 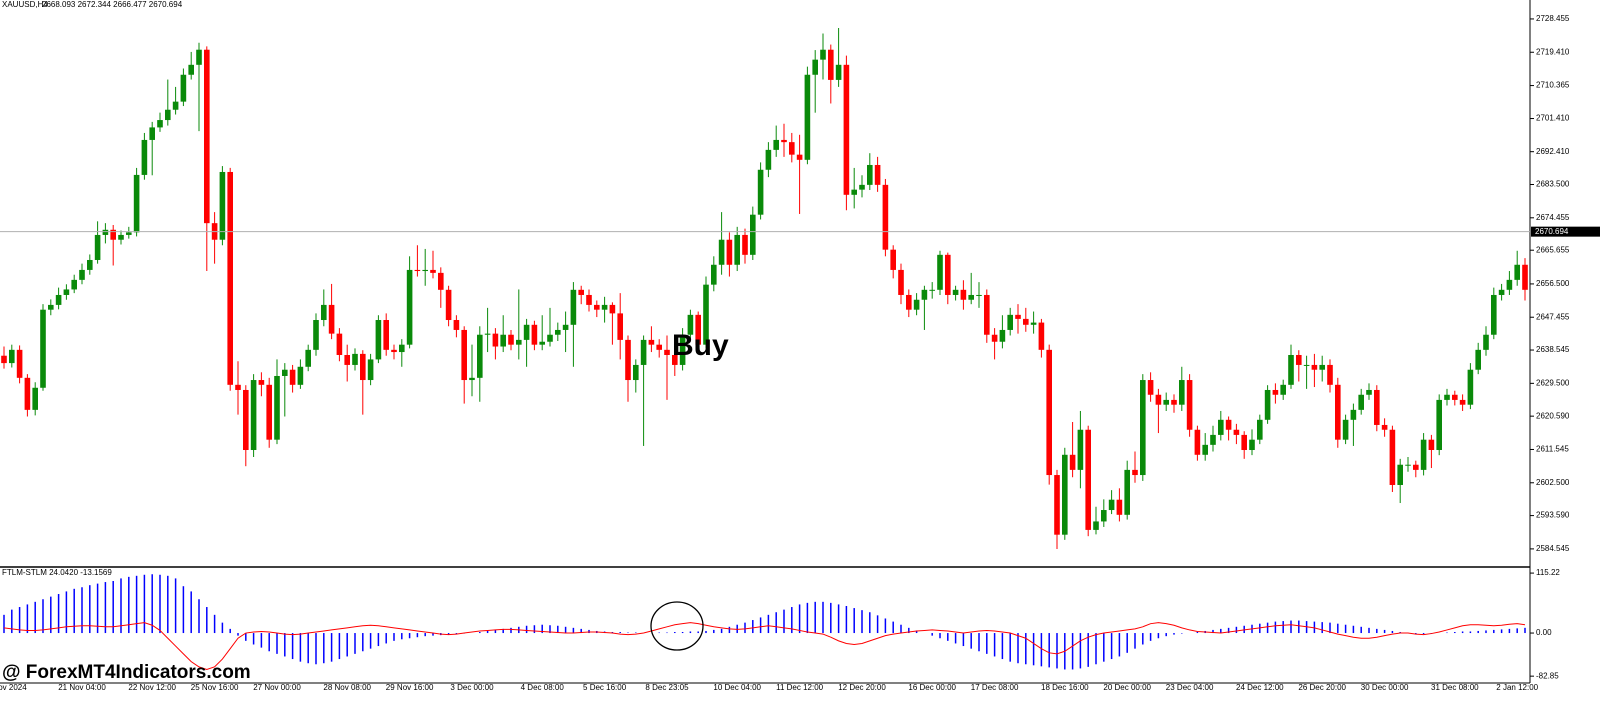 I want to click on x-tick-label: 20 Dec 00:00, so click(x=1127, y=687).